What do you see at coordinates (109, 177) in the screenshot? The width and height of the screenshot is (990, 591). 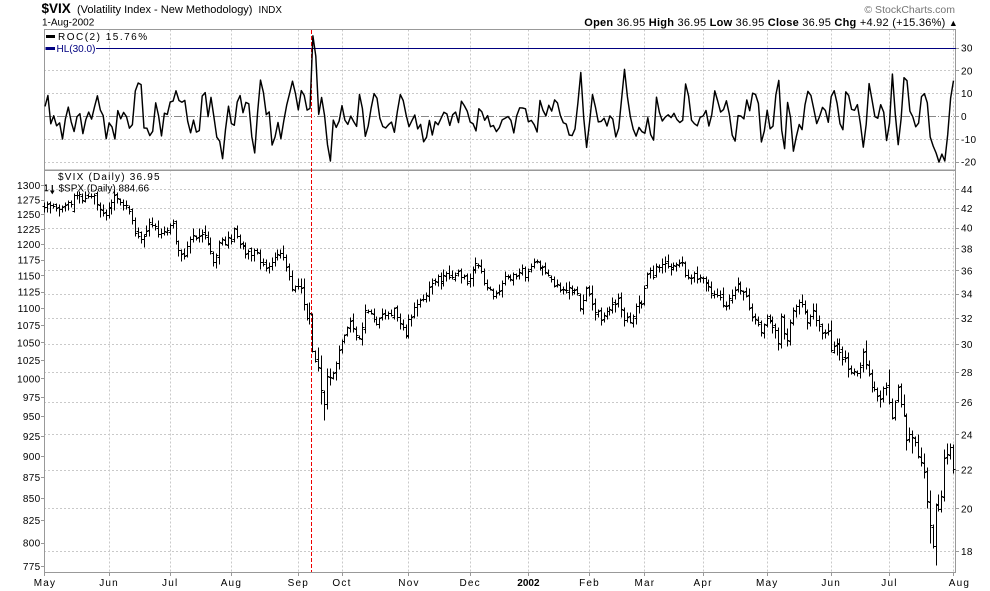 I see `svg-text: $VIX (Daily) 36.95` at bounding box center [109, 177].